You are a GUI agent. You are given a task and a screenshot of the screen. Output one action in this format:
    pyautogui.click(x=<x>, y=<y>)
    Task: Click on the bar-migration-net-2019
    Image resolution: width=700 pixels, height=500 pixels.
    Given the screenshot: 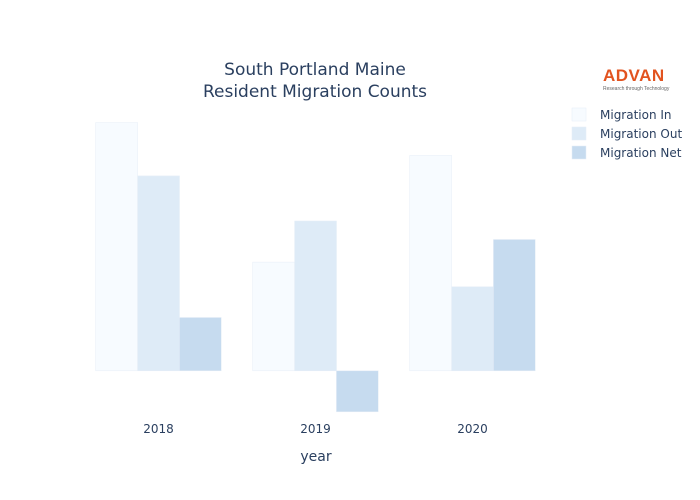 What is the action you would take?
    pyautogui.click(x=357, y=391)
    